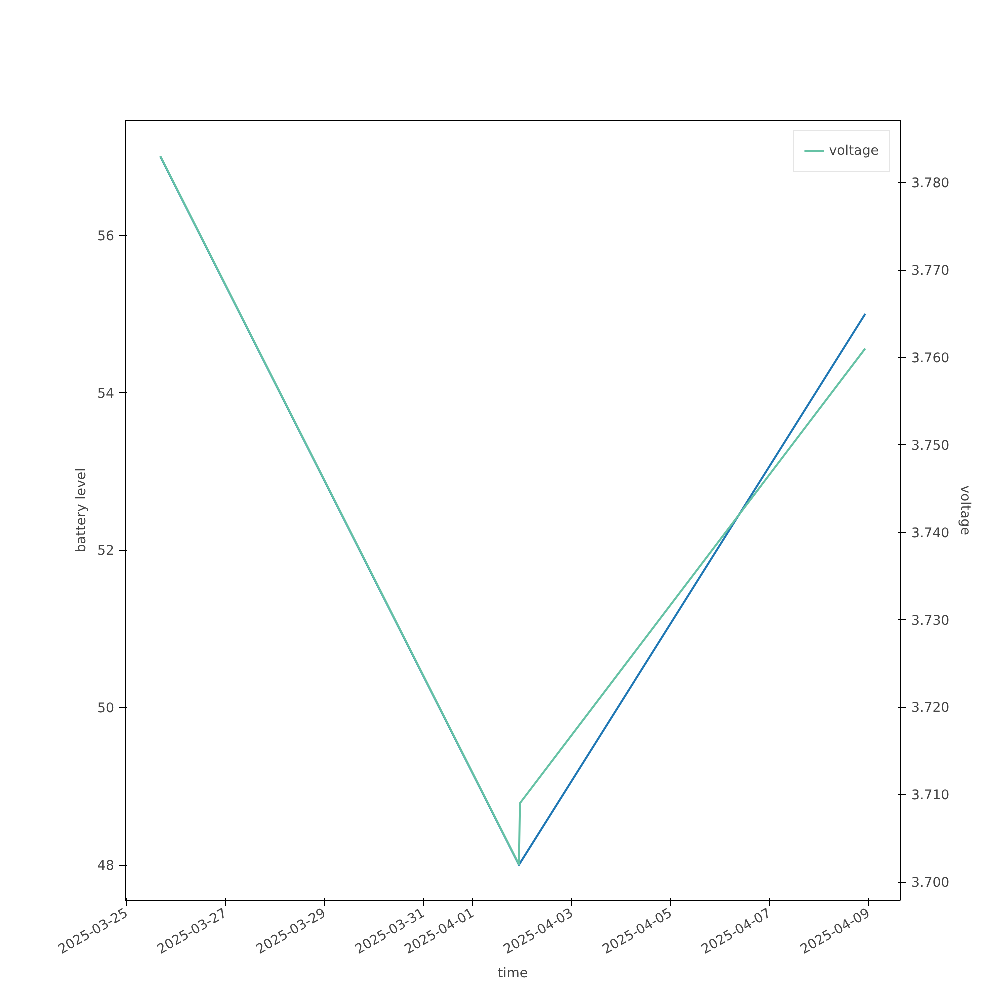 The width and height of the screenshot is (1000, 1000). I want to click on y2-tick-label: 3.740, so click(931, 534).